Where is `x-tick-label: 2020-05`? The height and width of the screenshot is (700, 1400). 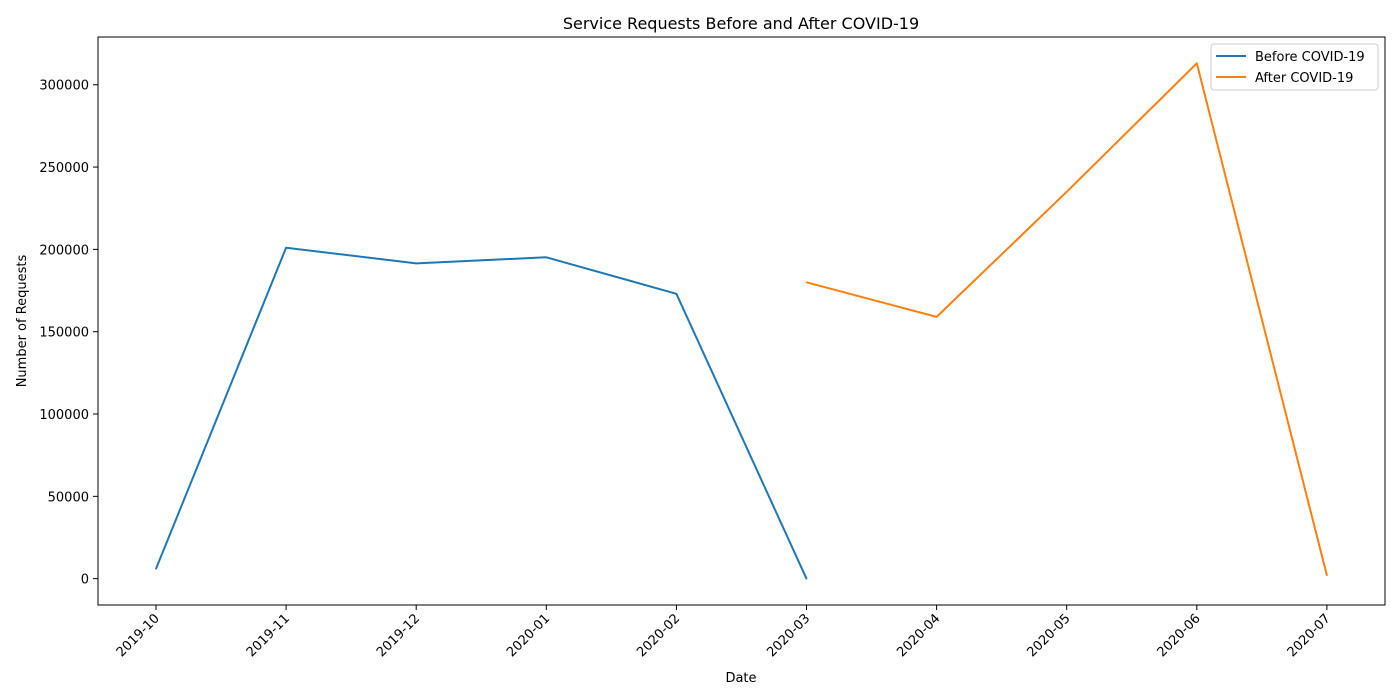
x-tick-label: 2020-05 is located at coordinates (1049, 635).